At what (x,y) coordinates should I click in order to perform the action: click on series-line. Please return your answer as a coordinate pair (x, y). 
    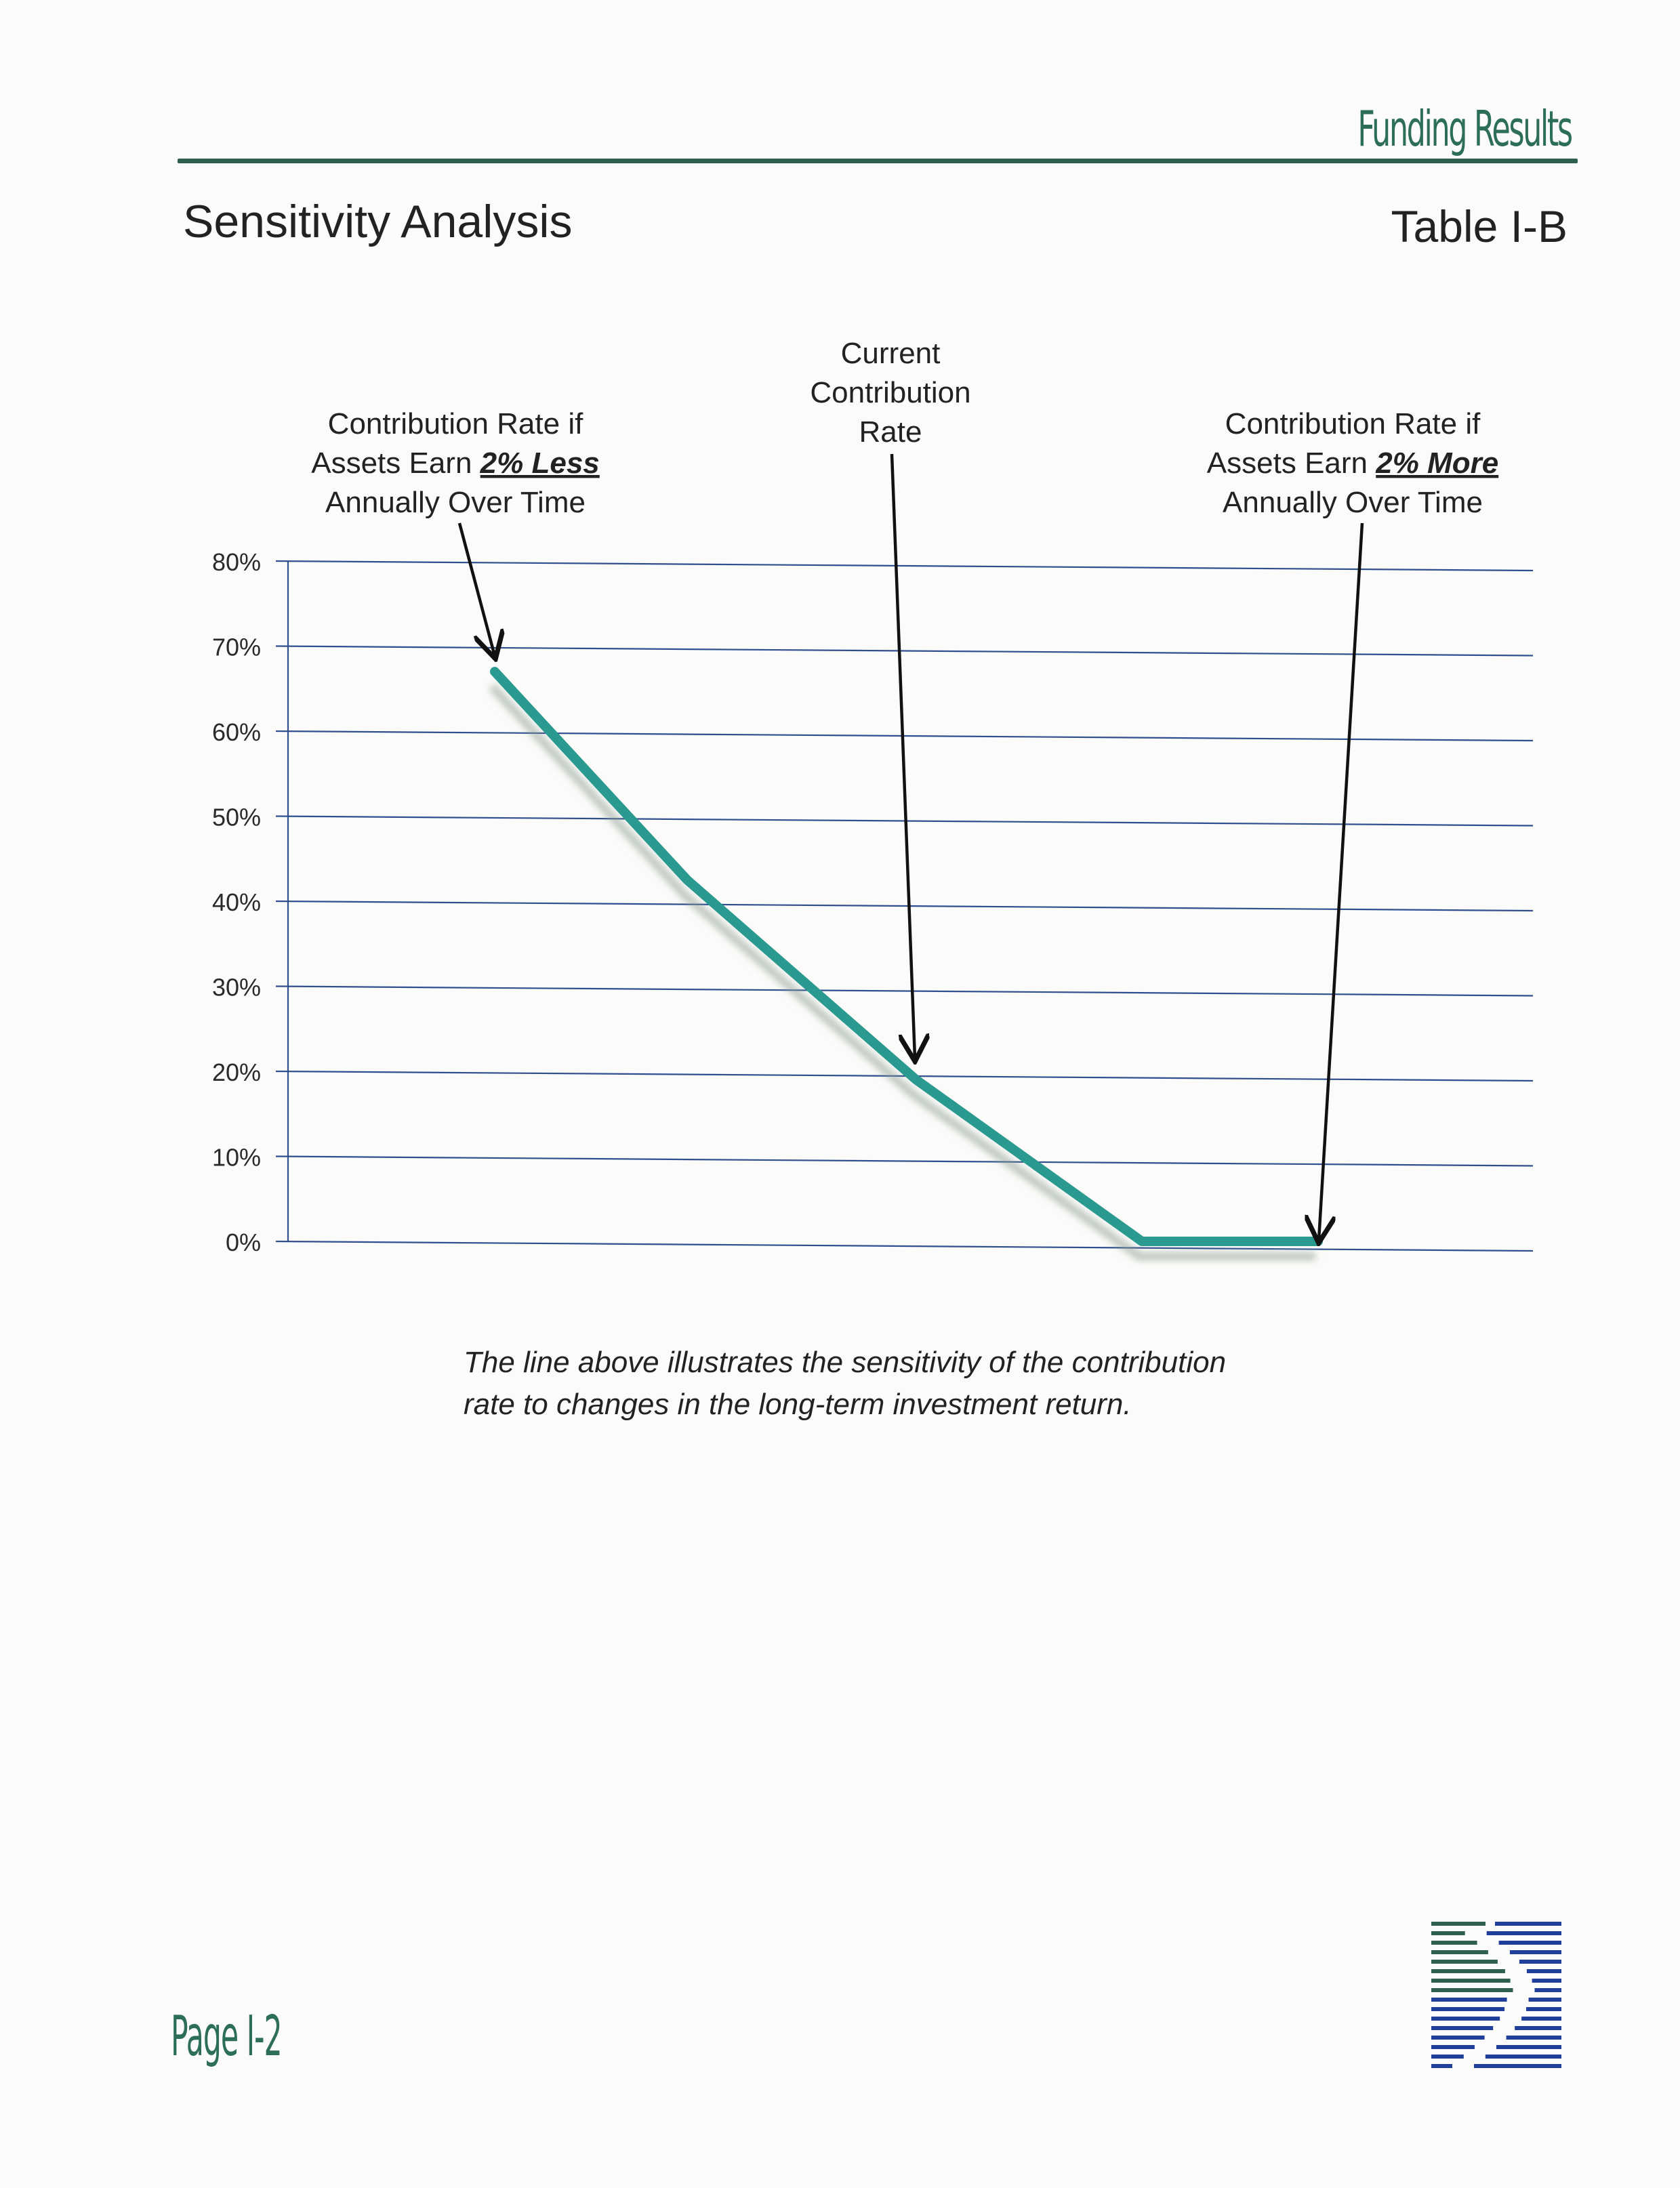
    Looking at the image, I should click on (906, 956).